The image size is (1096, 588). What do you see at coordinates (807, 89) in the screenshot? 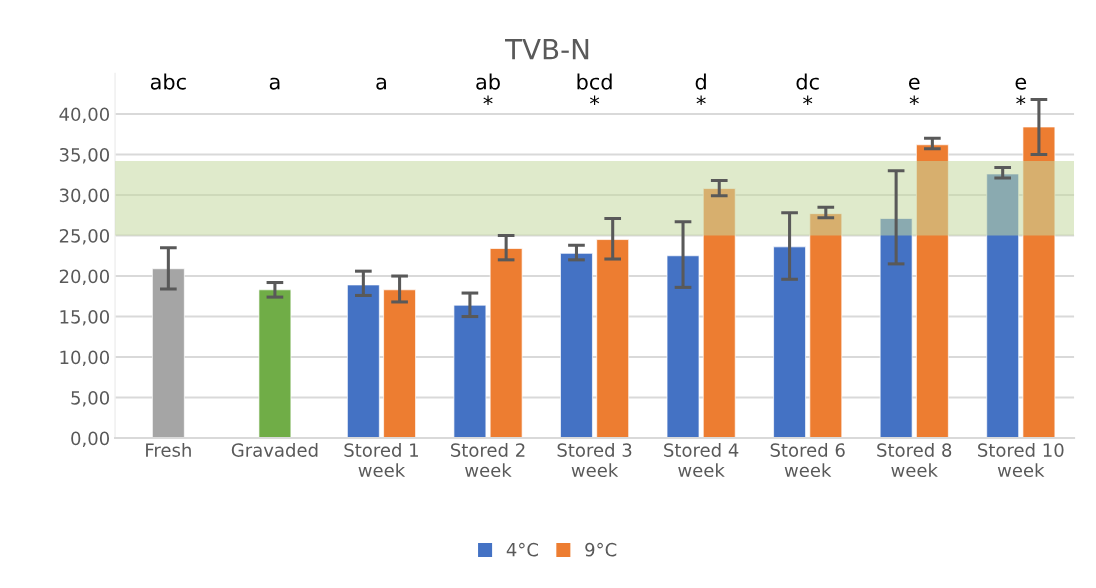
I see `annotation: dc *` at bounding box center [807, 89].